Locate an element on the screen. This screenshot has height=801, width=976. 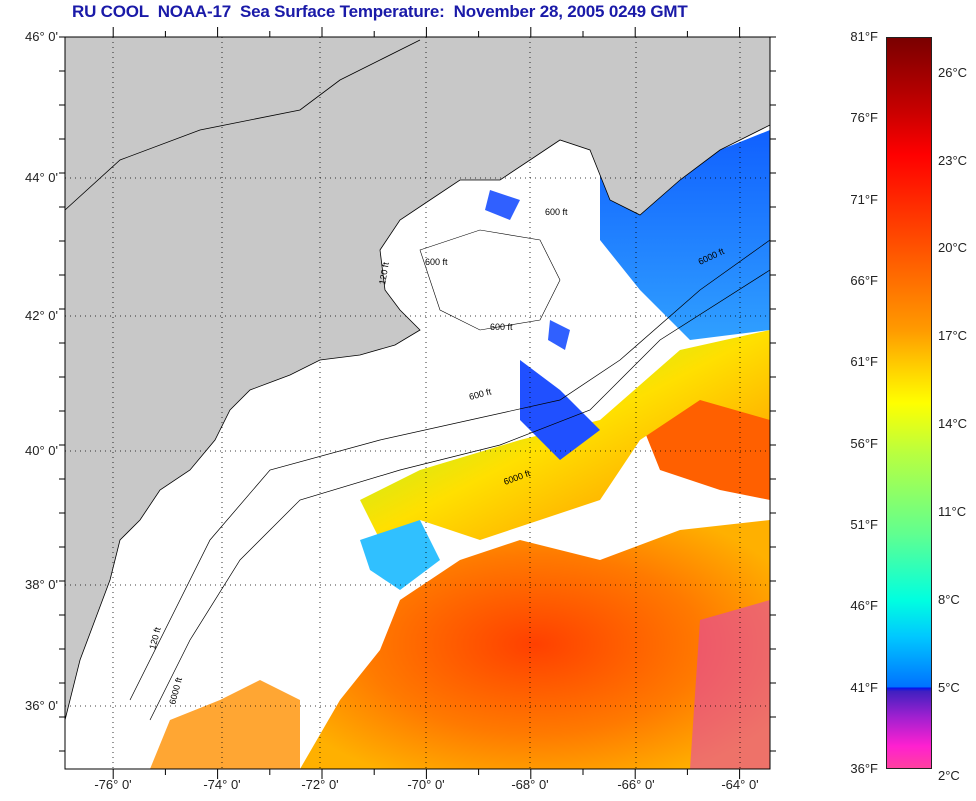
fahrenheit-label: 41°F is located at coordinates (864, 687).